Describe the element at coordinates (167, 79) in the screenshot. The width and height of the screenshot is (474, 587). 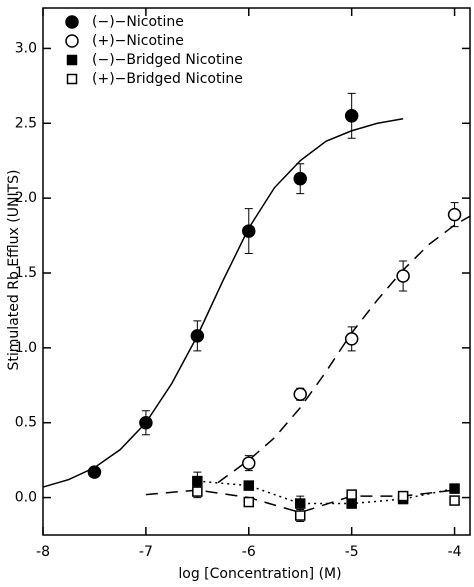
I see `legend-label: (+)−Bridged Nicotine` at that location.